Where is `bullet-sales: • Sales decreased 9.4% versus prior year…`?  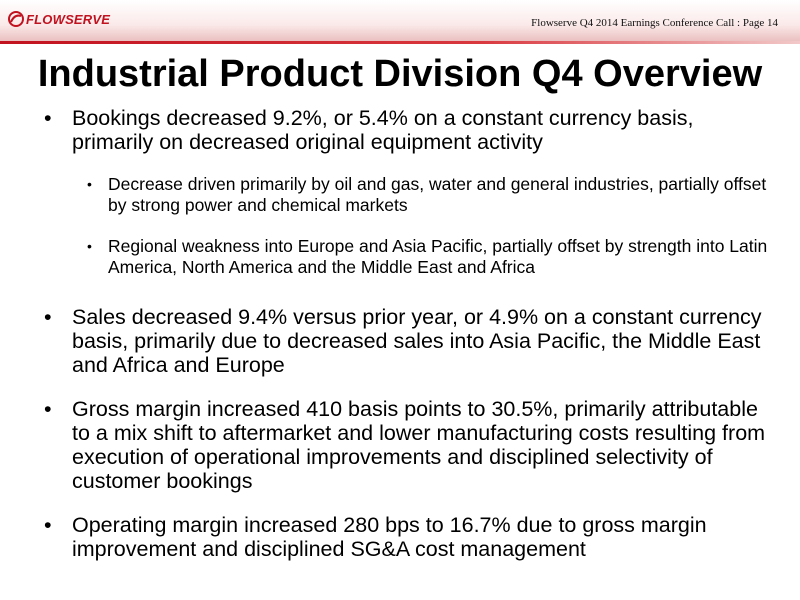
bullet-sales: • Sales decreased 9.4% versus prior year… is located at coordinates (400, 341).